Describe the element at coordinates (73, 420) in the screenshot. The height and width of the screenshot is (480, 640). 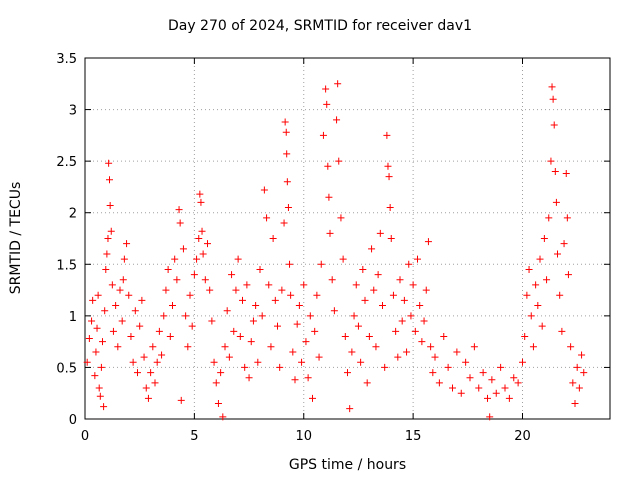
I see `y-tick-label: 0` at that location.